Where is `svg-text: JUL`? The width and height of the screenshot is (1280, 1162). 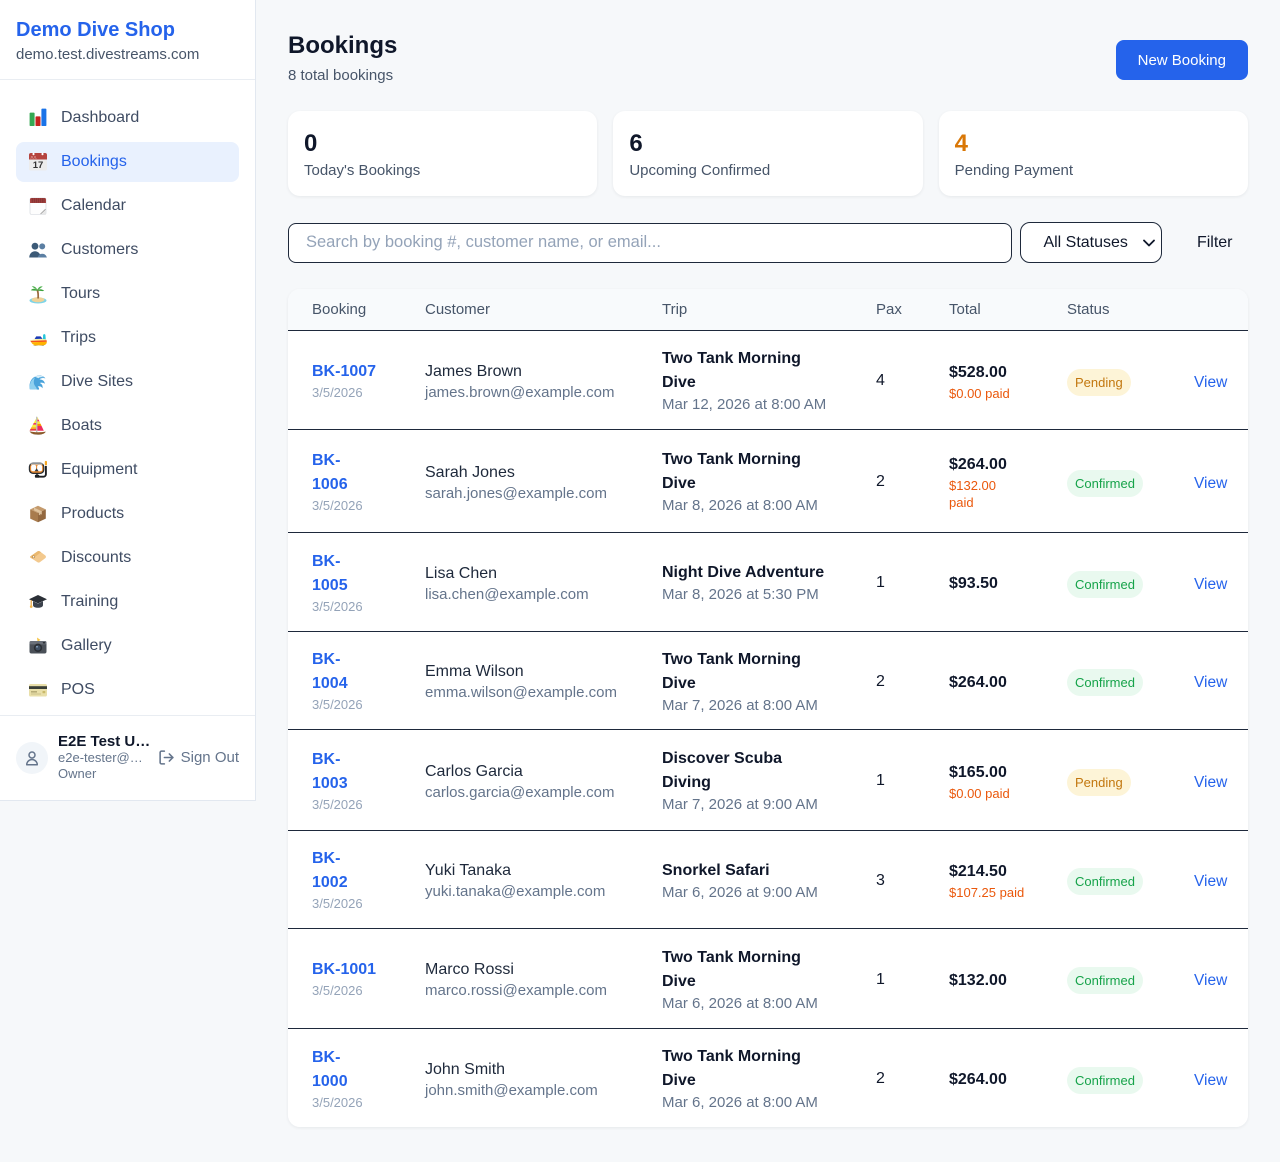
svg-text: JUL is located at coordinates (34, 157).